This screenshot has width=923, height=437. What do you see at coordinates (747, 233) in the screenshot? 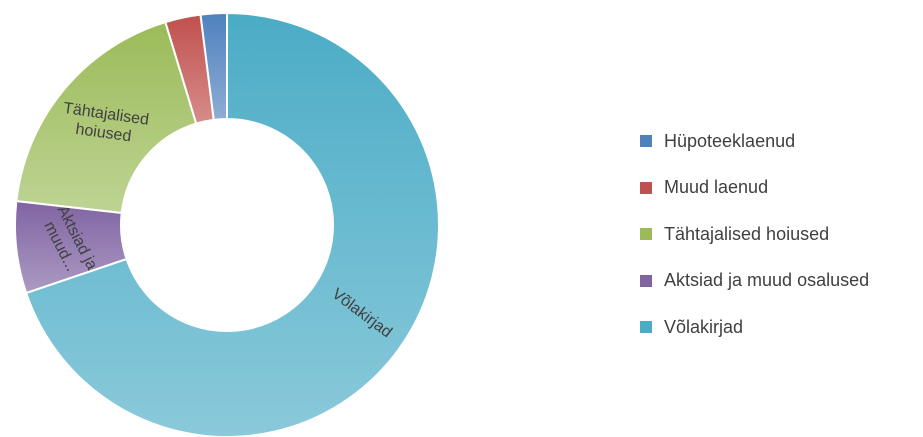
I see `legend-label: Tähtajalised hoiused` at bounding box center [747, 233].